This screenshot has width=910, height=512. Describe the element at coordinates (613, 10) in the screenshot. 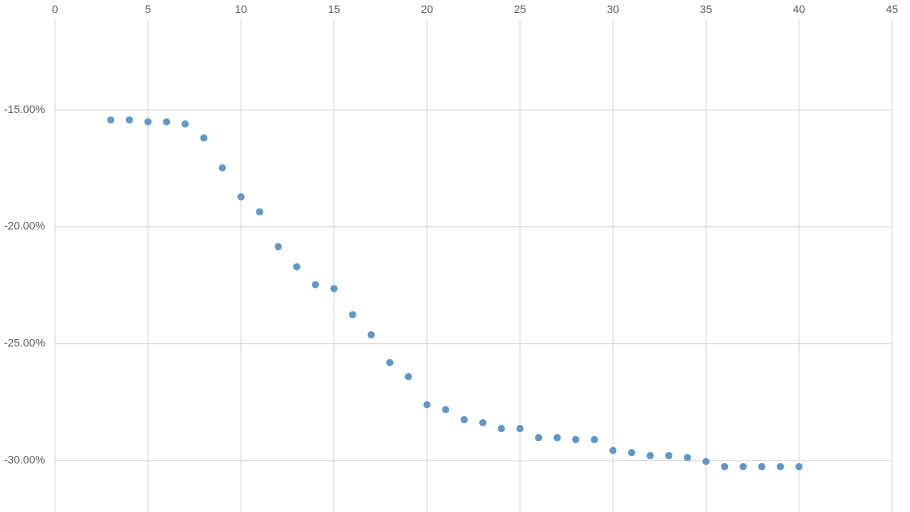

I see `x-tick-label: 30` at that location.